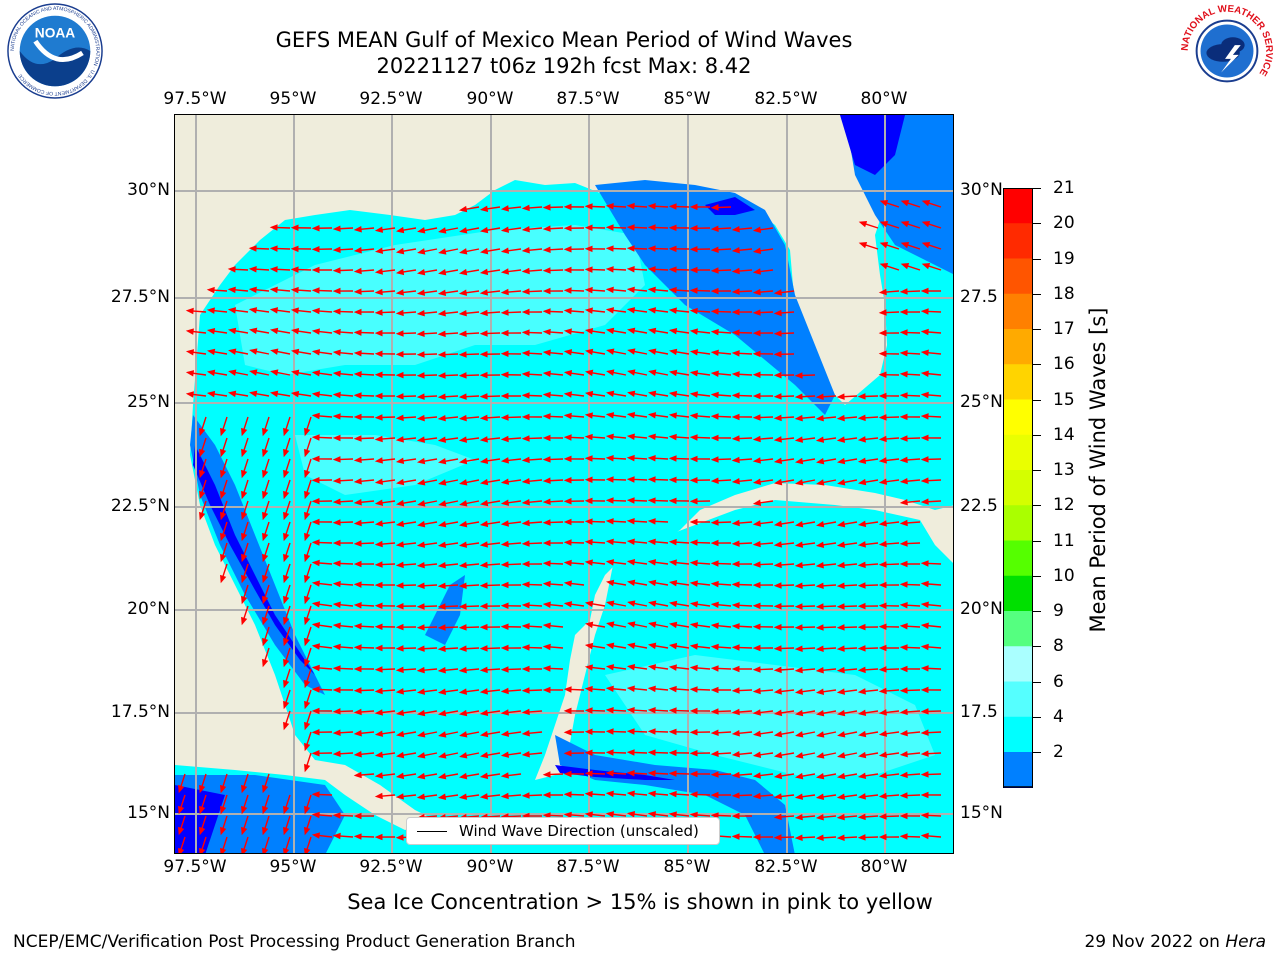 The width and height of the screenshot is (1280, 960). What do you see at coordinates (1064, 505) in the screenshot?
I see `colorbar-tick-label: 12` at bounding box center [1064, 505].